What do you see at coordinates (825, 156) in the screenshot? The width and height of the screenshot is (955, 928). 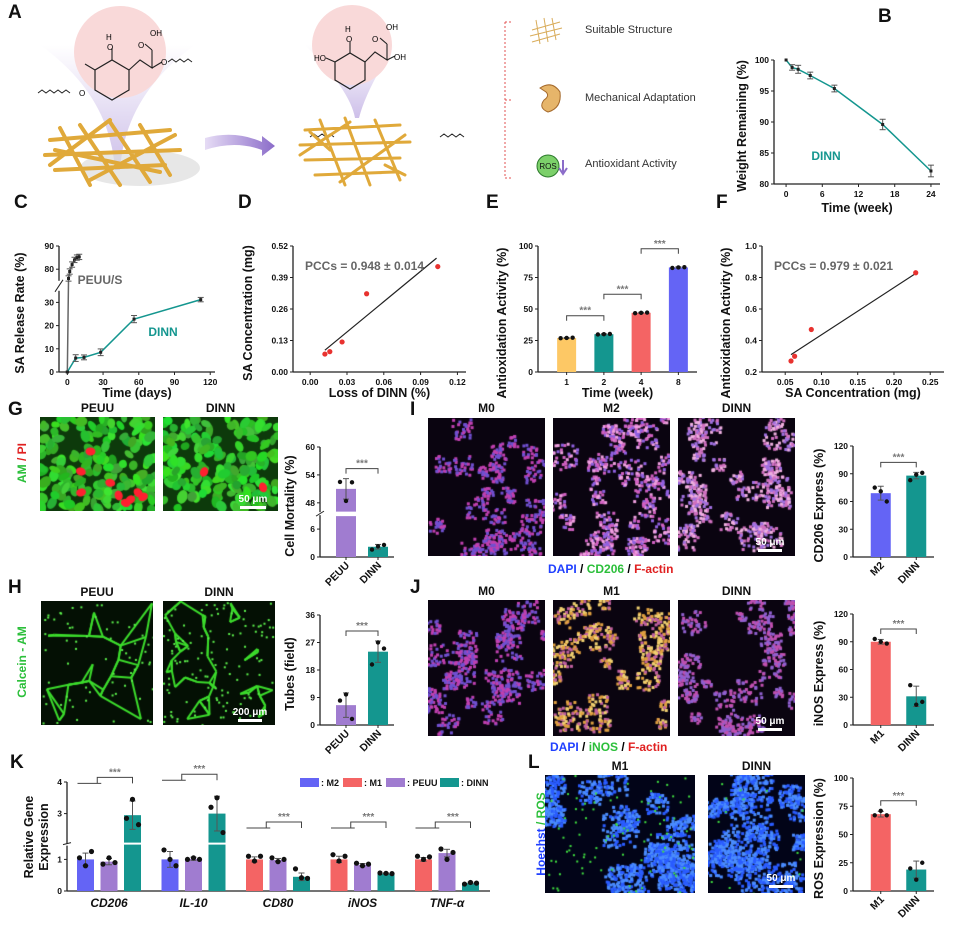 I see `series-label: DINN` at bounding box center [825, 156].